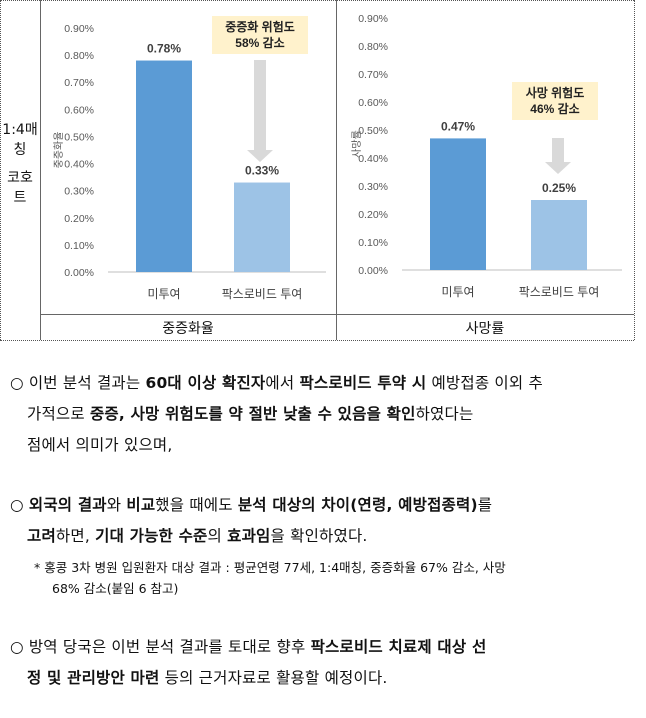 This screenshot has height=718, width=646. I want to click on bold-text: 정 및 관리방안 마련, so click(93, 678).